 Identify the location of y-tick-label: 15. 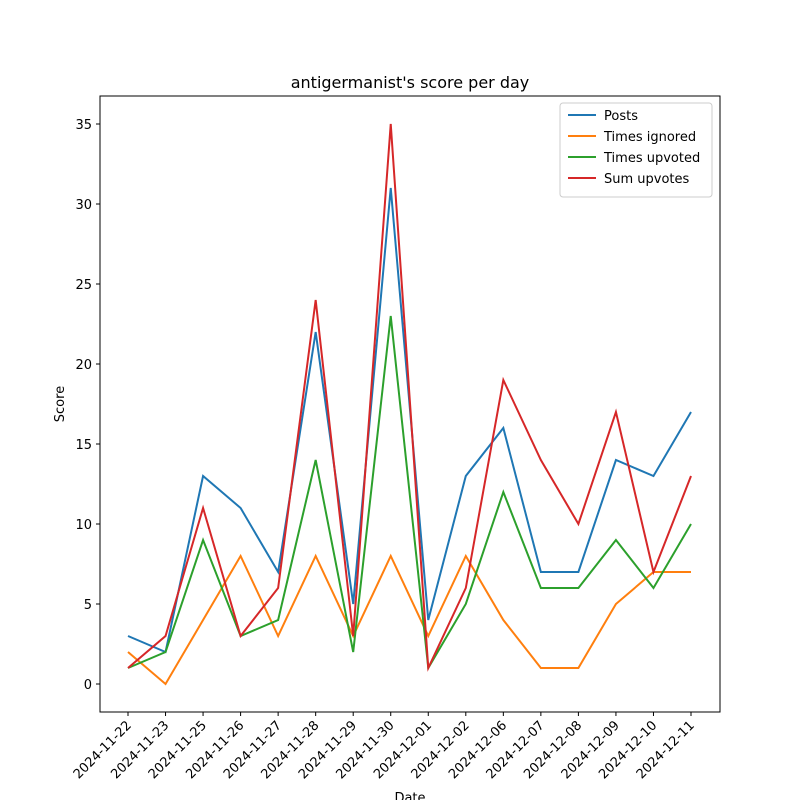
(83, 445).